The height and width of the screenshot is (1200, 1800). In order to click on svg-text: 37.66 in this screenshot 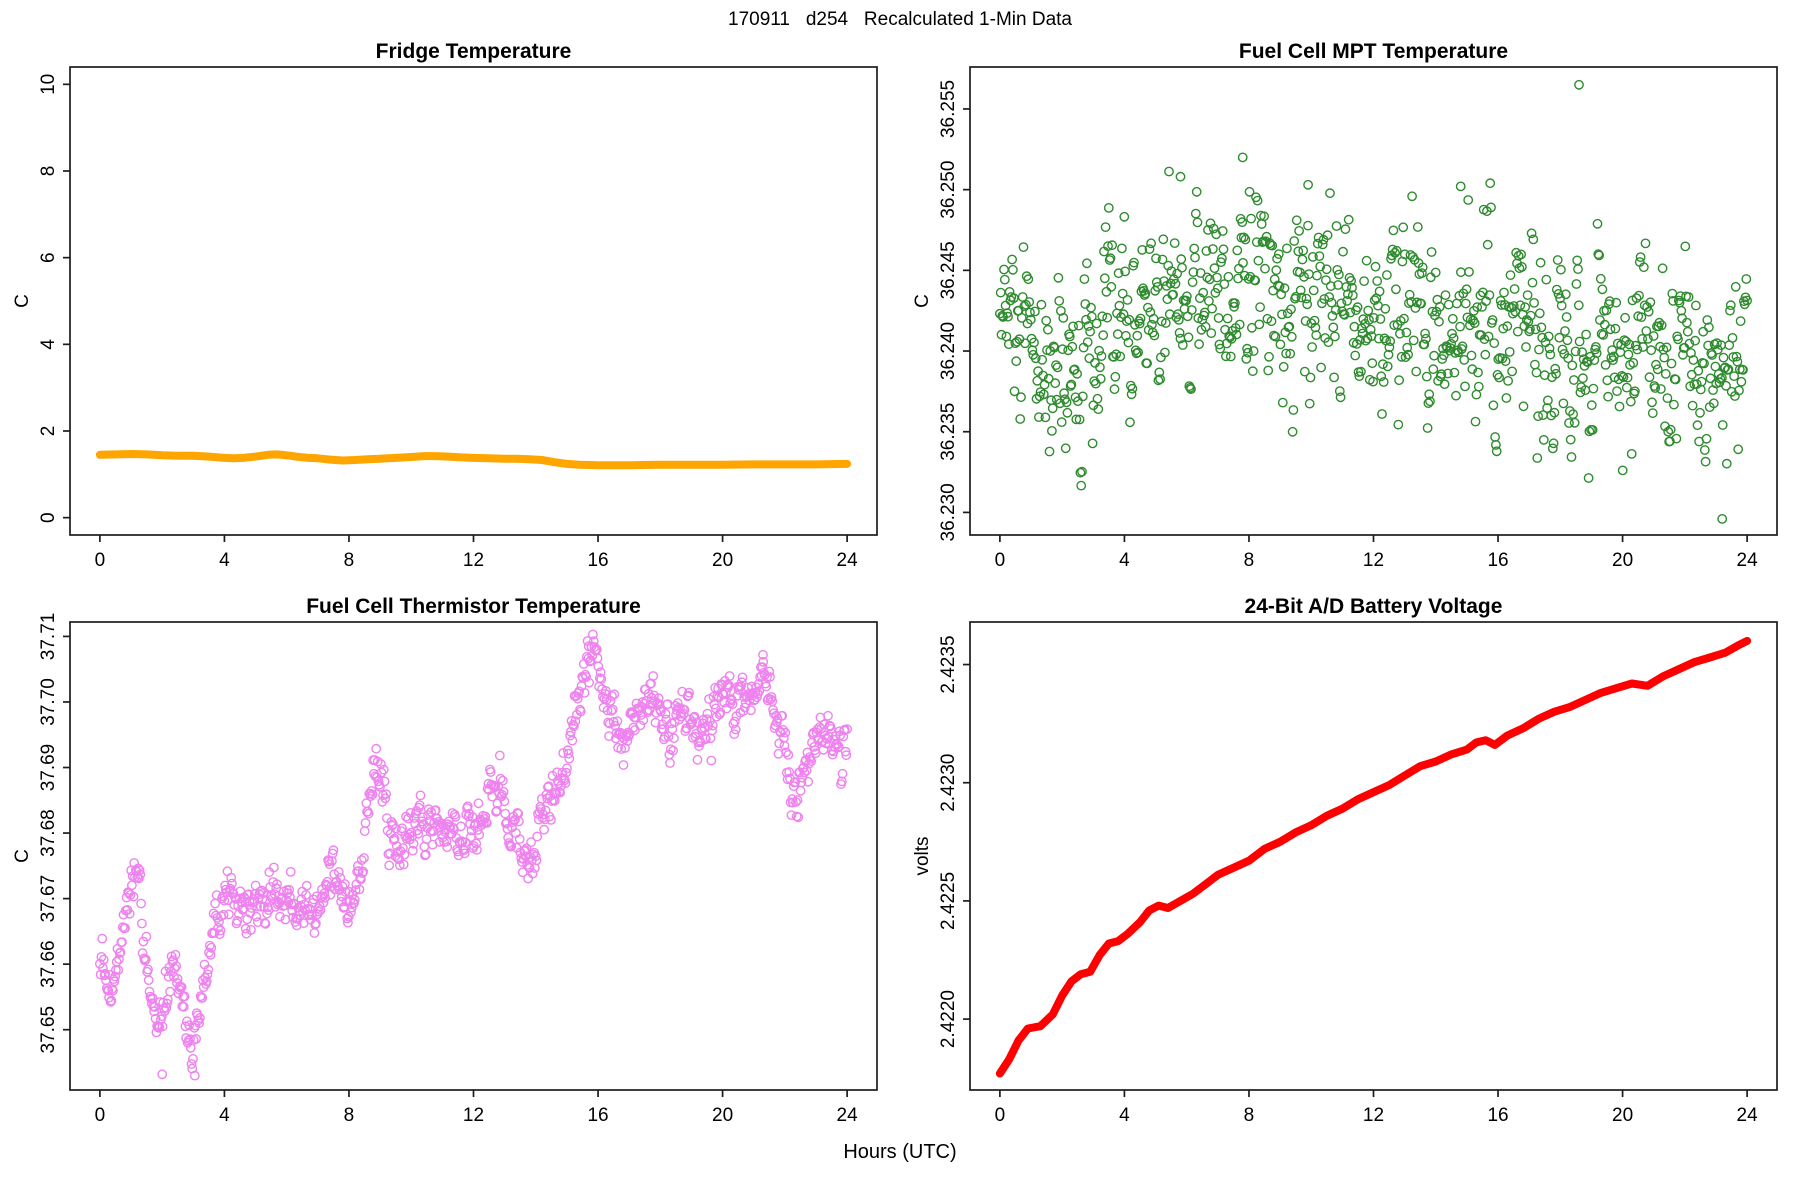, I will do `click(48, 964)`.